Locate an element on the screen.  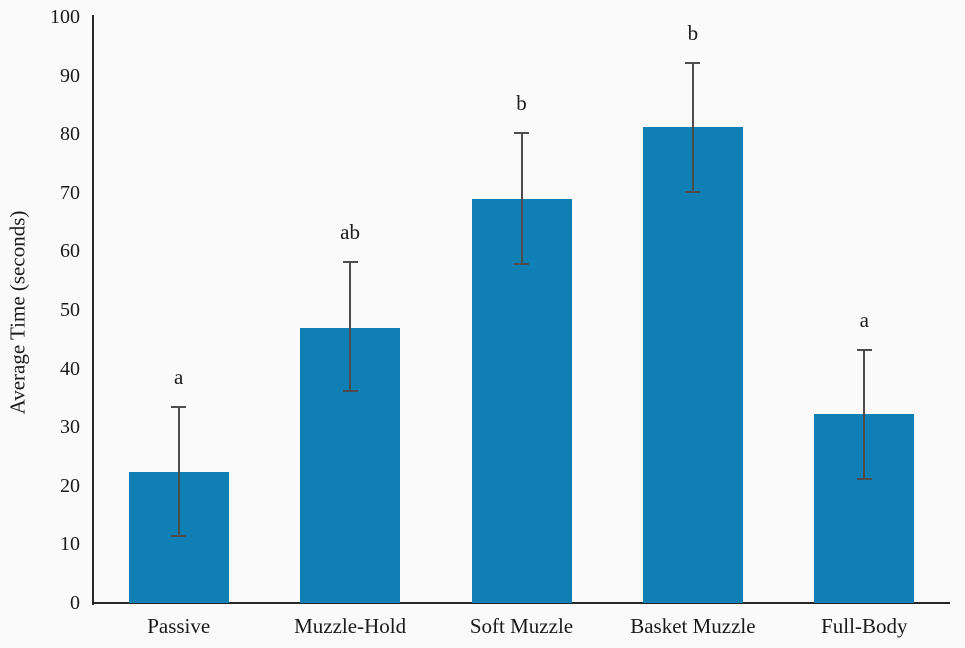
y-tick-label: 90 is located at coordinates (70, 75).